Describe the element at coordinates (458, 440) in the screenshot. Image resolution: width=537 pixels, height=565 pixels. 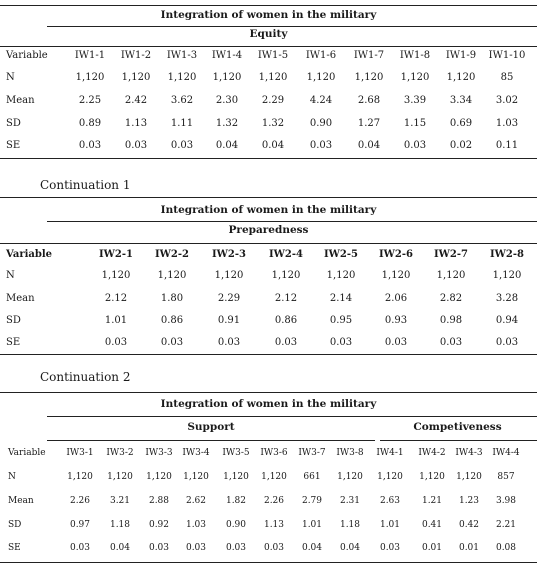
I see `group-rule-competiveness` at that location.